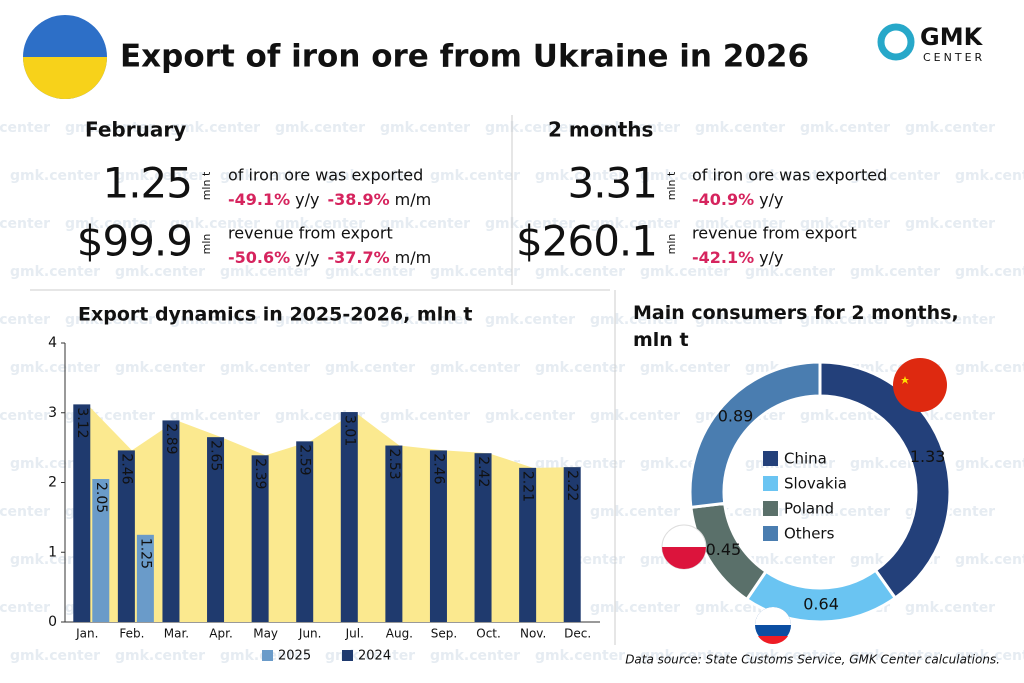 The width and height of the screenshot is (1024, 683). Describe the element at coordinates (770, 533) in the screenshot. I see `legend-swatch` at that location.